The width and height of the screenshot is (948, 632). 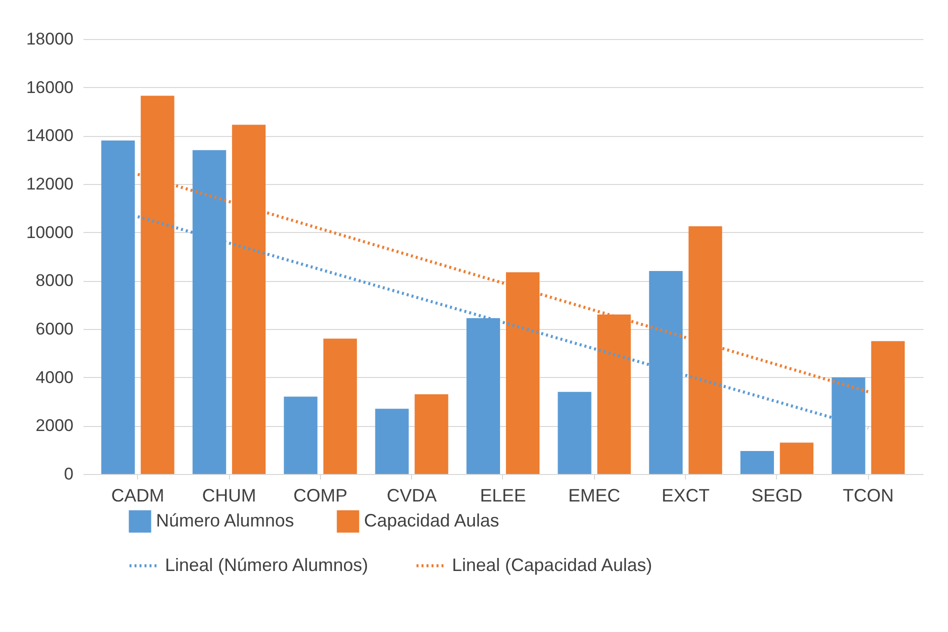 What do you see at coordinates (50, 39) in the screenshot?
I see `y-tick-label: 18000` at bounding box center [50, 39].